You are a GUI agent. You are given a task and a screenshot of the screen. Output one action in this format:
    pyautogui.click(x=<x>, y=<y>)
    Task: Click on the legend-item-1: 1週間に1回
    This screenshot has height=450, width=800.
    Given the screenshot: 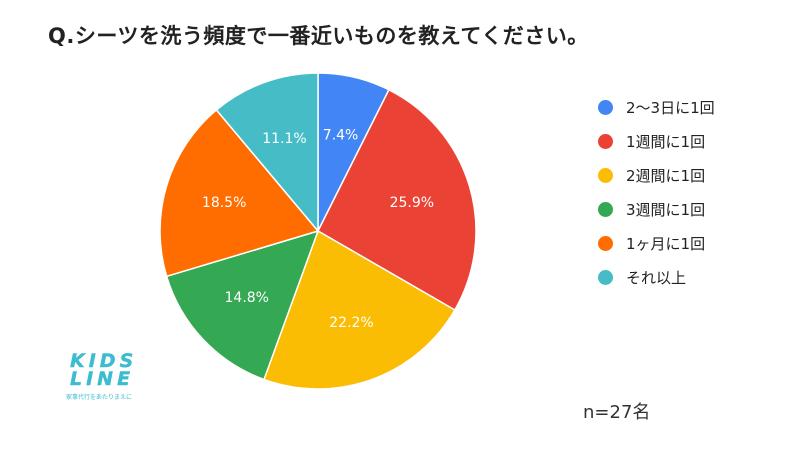 What is the action you would take?
    pyautogui.click(x=656, y=141)
    